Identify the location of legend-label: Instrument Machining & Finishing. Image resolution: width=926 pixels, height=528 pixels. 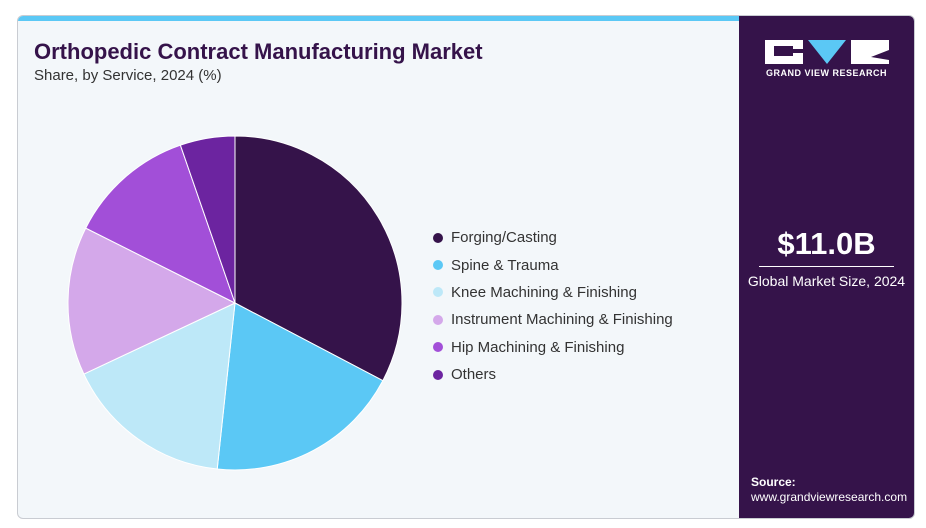
(562, 320).